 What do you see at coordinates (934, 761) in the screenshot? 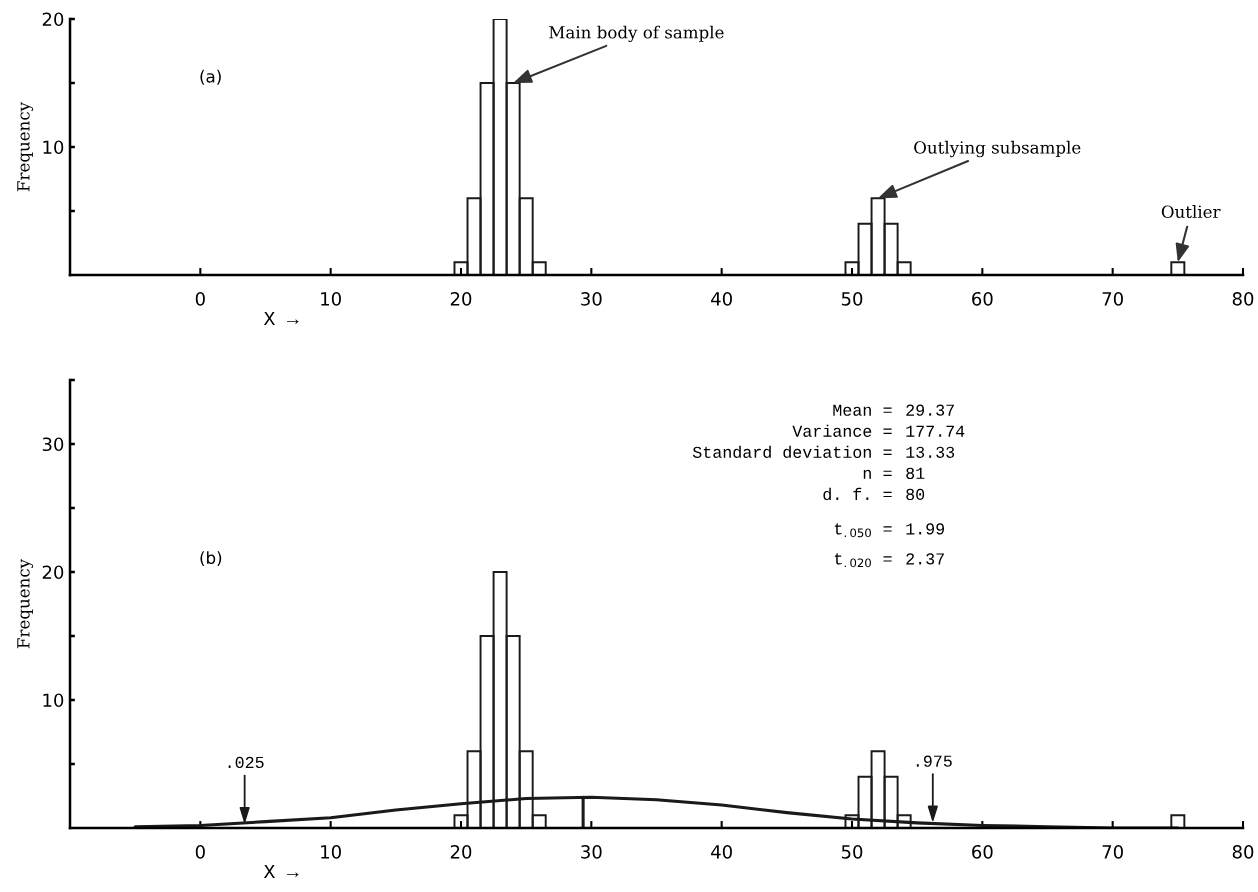
I see `annotation: .975` at bounding box center [934, 761].